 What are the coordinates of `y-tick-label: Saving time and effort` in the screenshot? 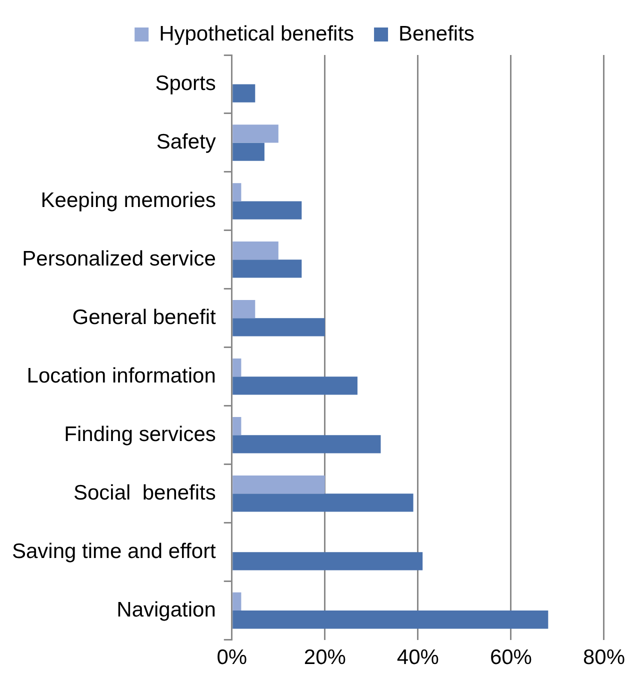 It's located at (114, 551).